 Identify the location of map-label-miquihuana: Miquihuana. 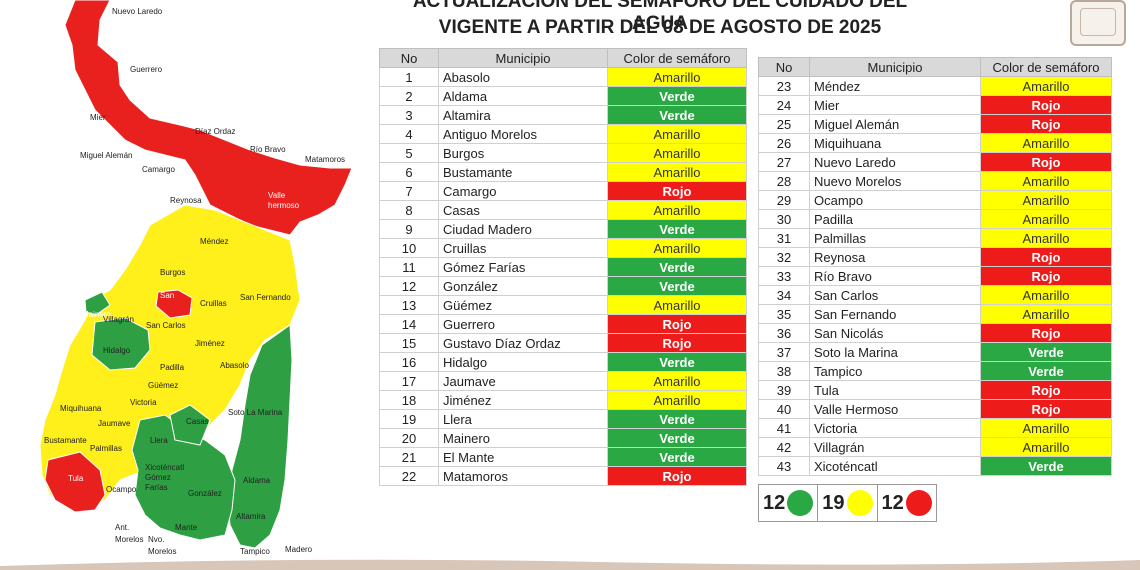
(81, 408).